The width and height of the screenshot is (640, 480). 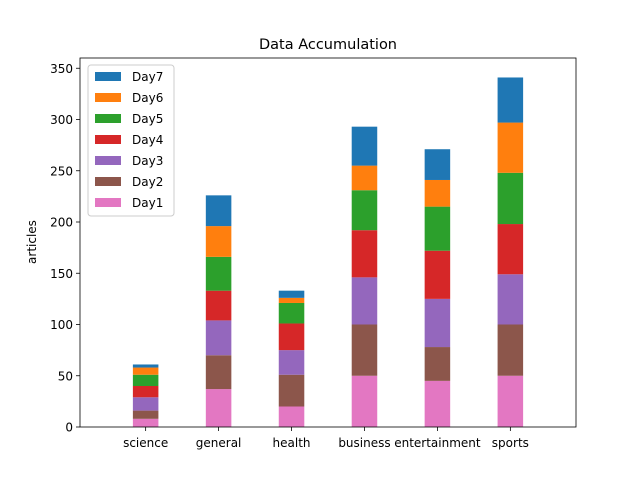 What do you see at coordinates (108, 160) in the screenshot?
I see `legend-swatch-day3` at bounding box center [108, 160].